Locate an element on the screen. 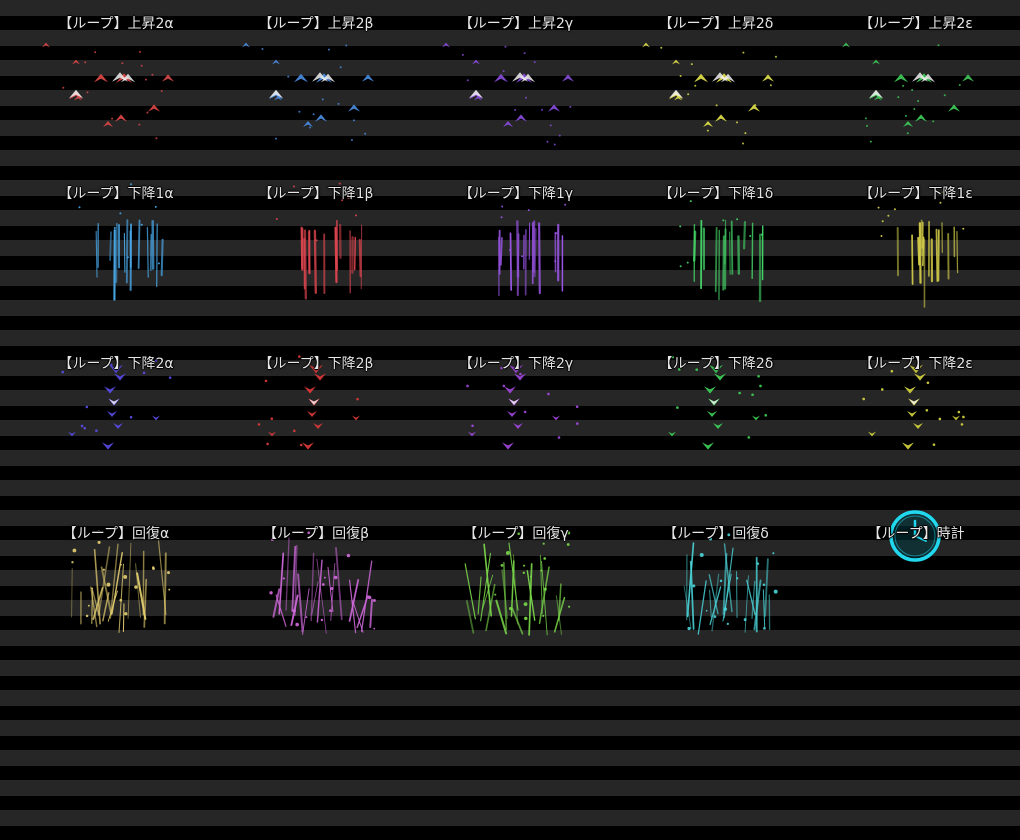 This screenshot has height=840, width=1020. effect-label: 【ループ】下降2δ is located at coordinates (716, 364).